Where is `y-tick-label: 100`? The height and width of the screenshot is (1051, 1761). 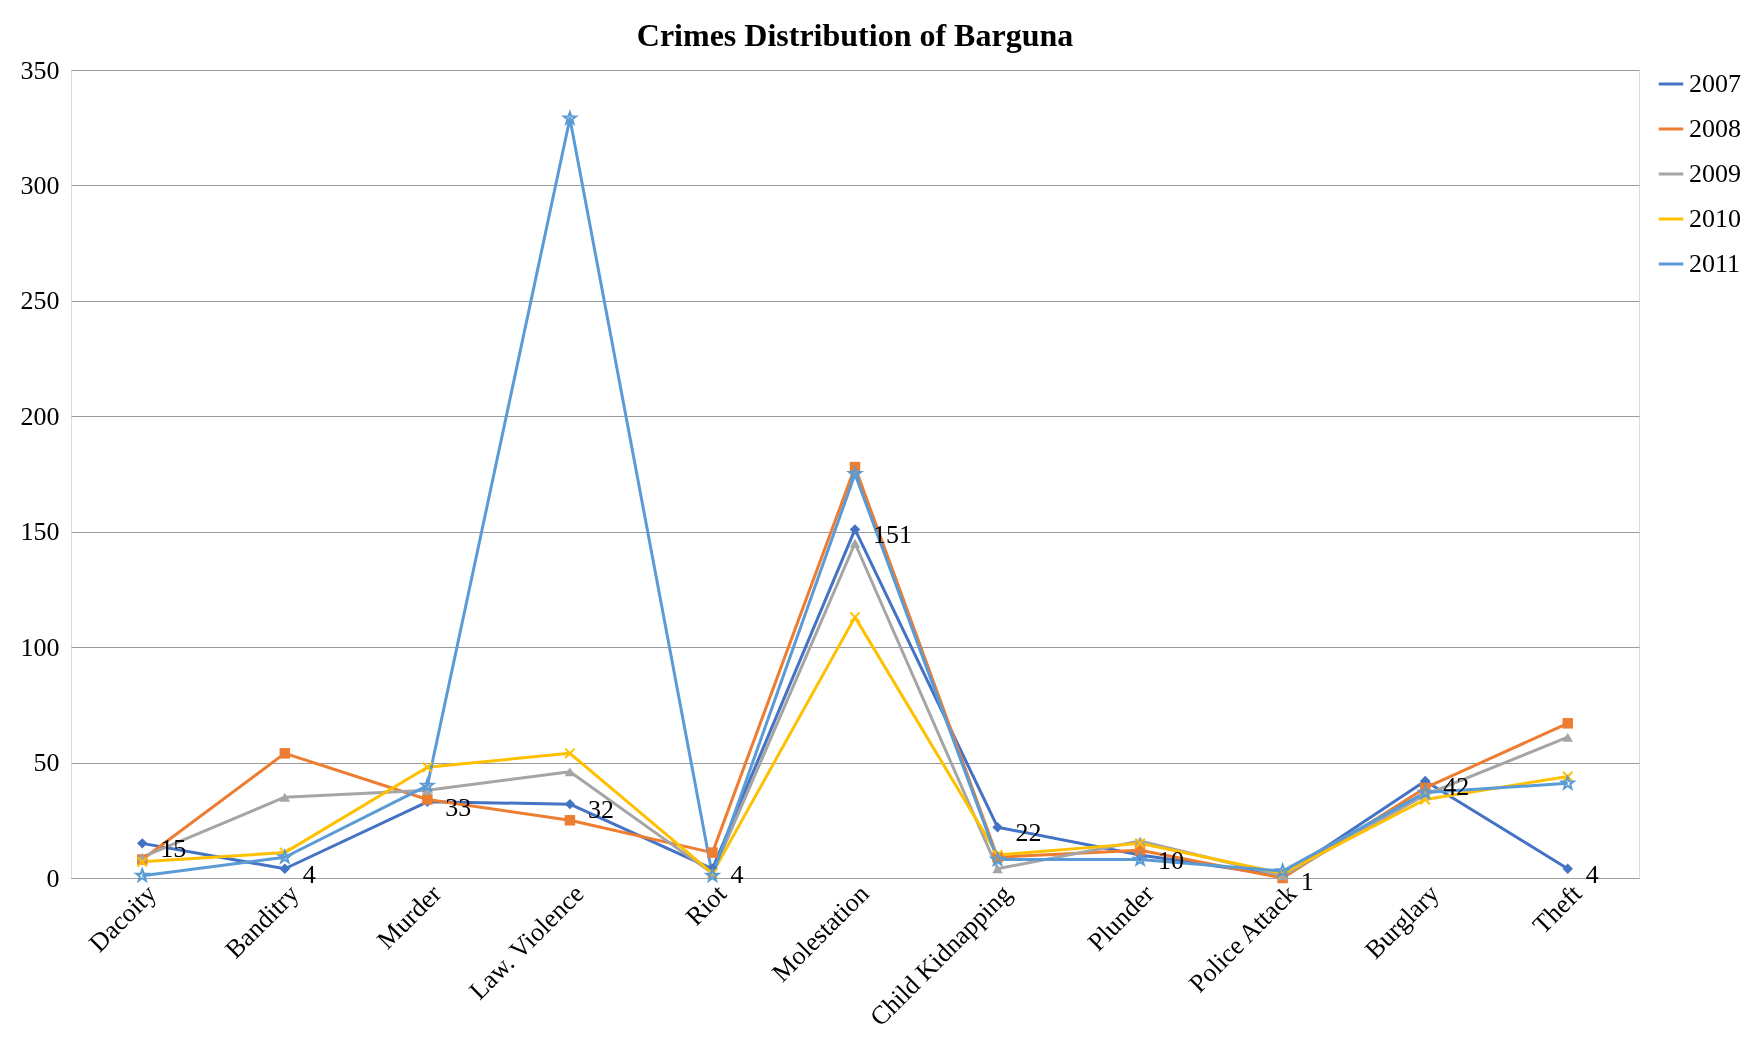 y-tick-label: 100 is located at coordinates (40, 647).